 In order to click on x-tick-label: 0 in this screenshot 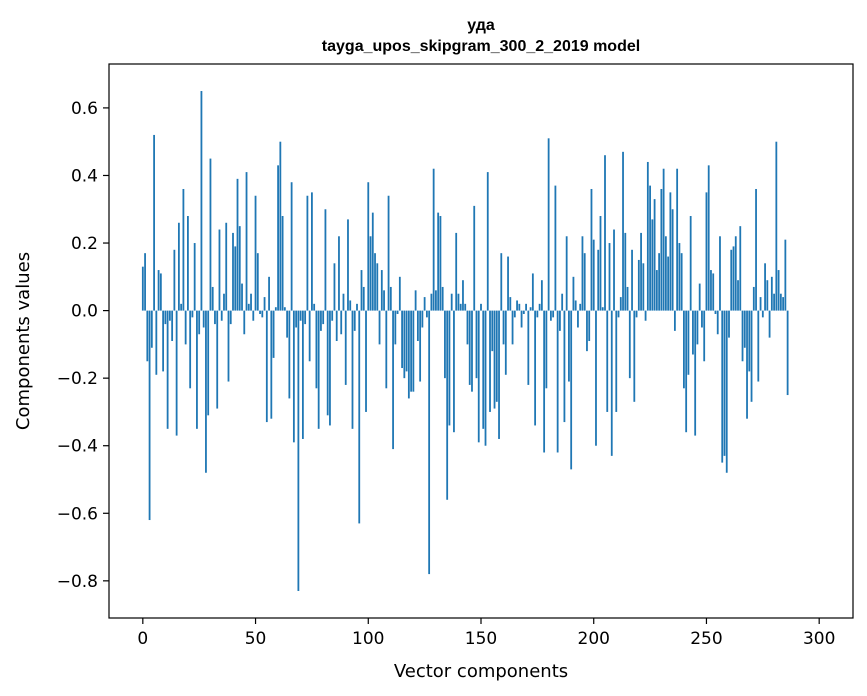, I will do `click(142, 639)`.